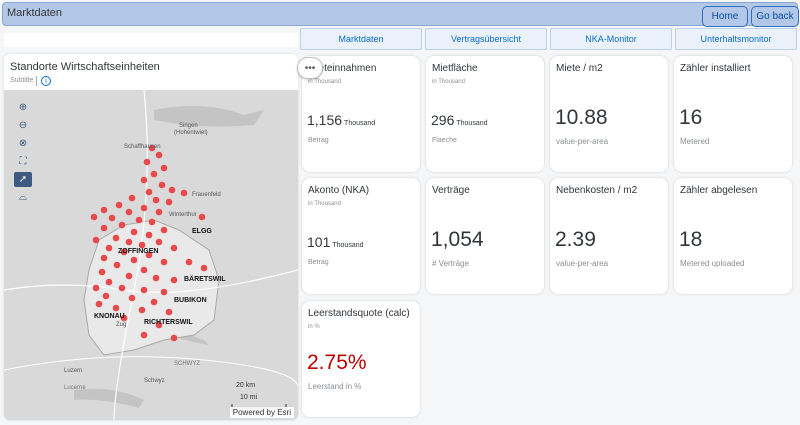  I want to click on tile-title: Mieteinnahmen, so click(342, 68).